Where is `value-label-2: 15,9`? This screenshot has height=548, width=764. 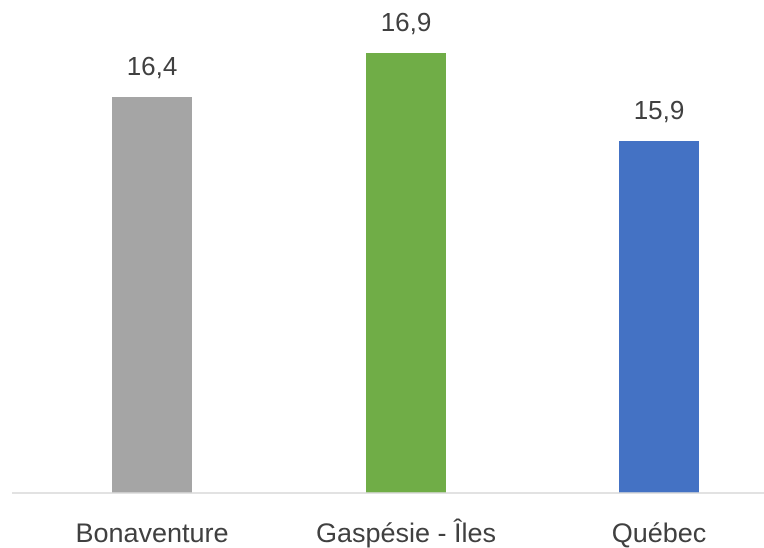 value-label-2: 15,9 is located at coordinates (659, 110).